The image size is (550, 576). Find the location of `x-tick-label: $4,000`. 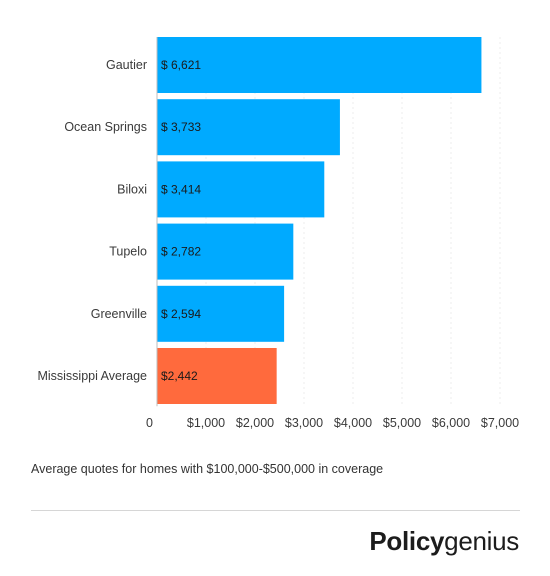

x-tick-label: $4,000 is located at coordinates (353, 423).